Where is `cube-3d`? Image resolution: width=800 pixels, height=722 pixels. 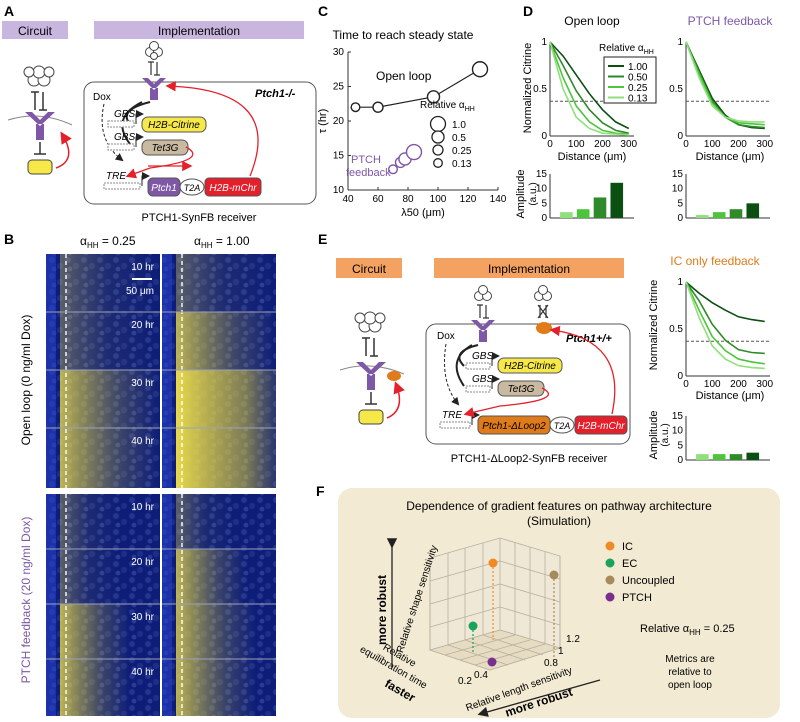 cube-3d is located at coordinates (495, 604).